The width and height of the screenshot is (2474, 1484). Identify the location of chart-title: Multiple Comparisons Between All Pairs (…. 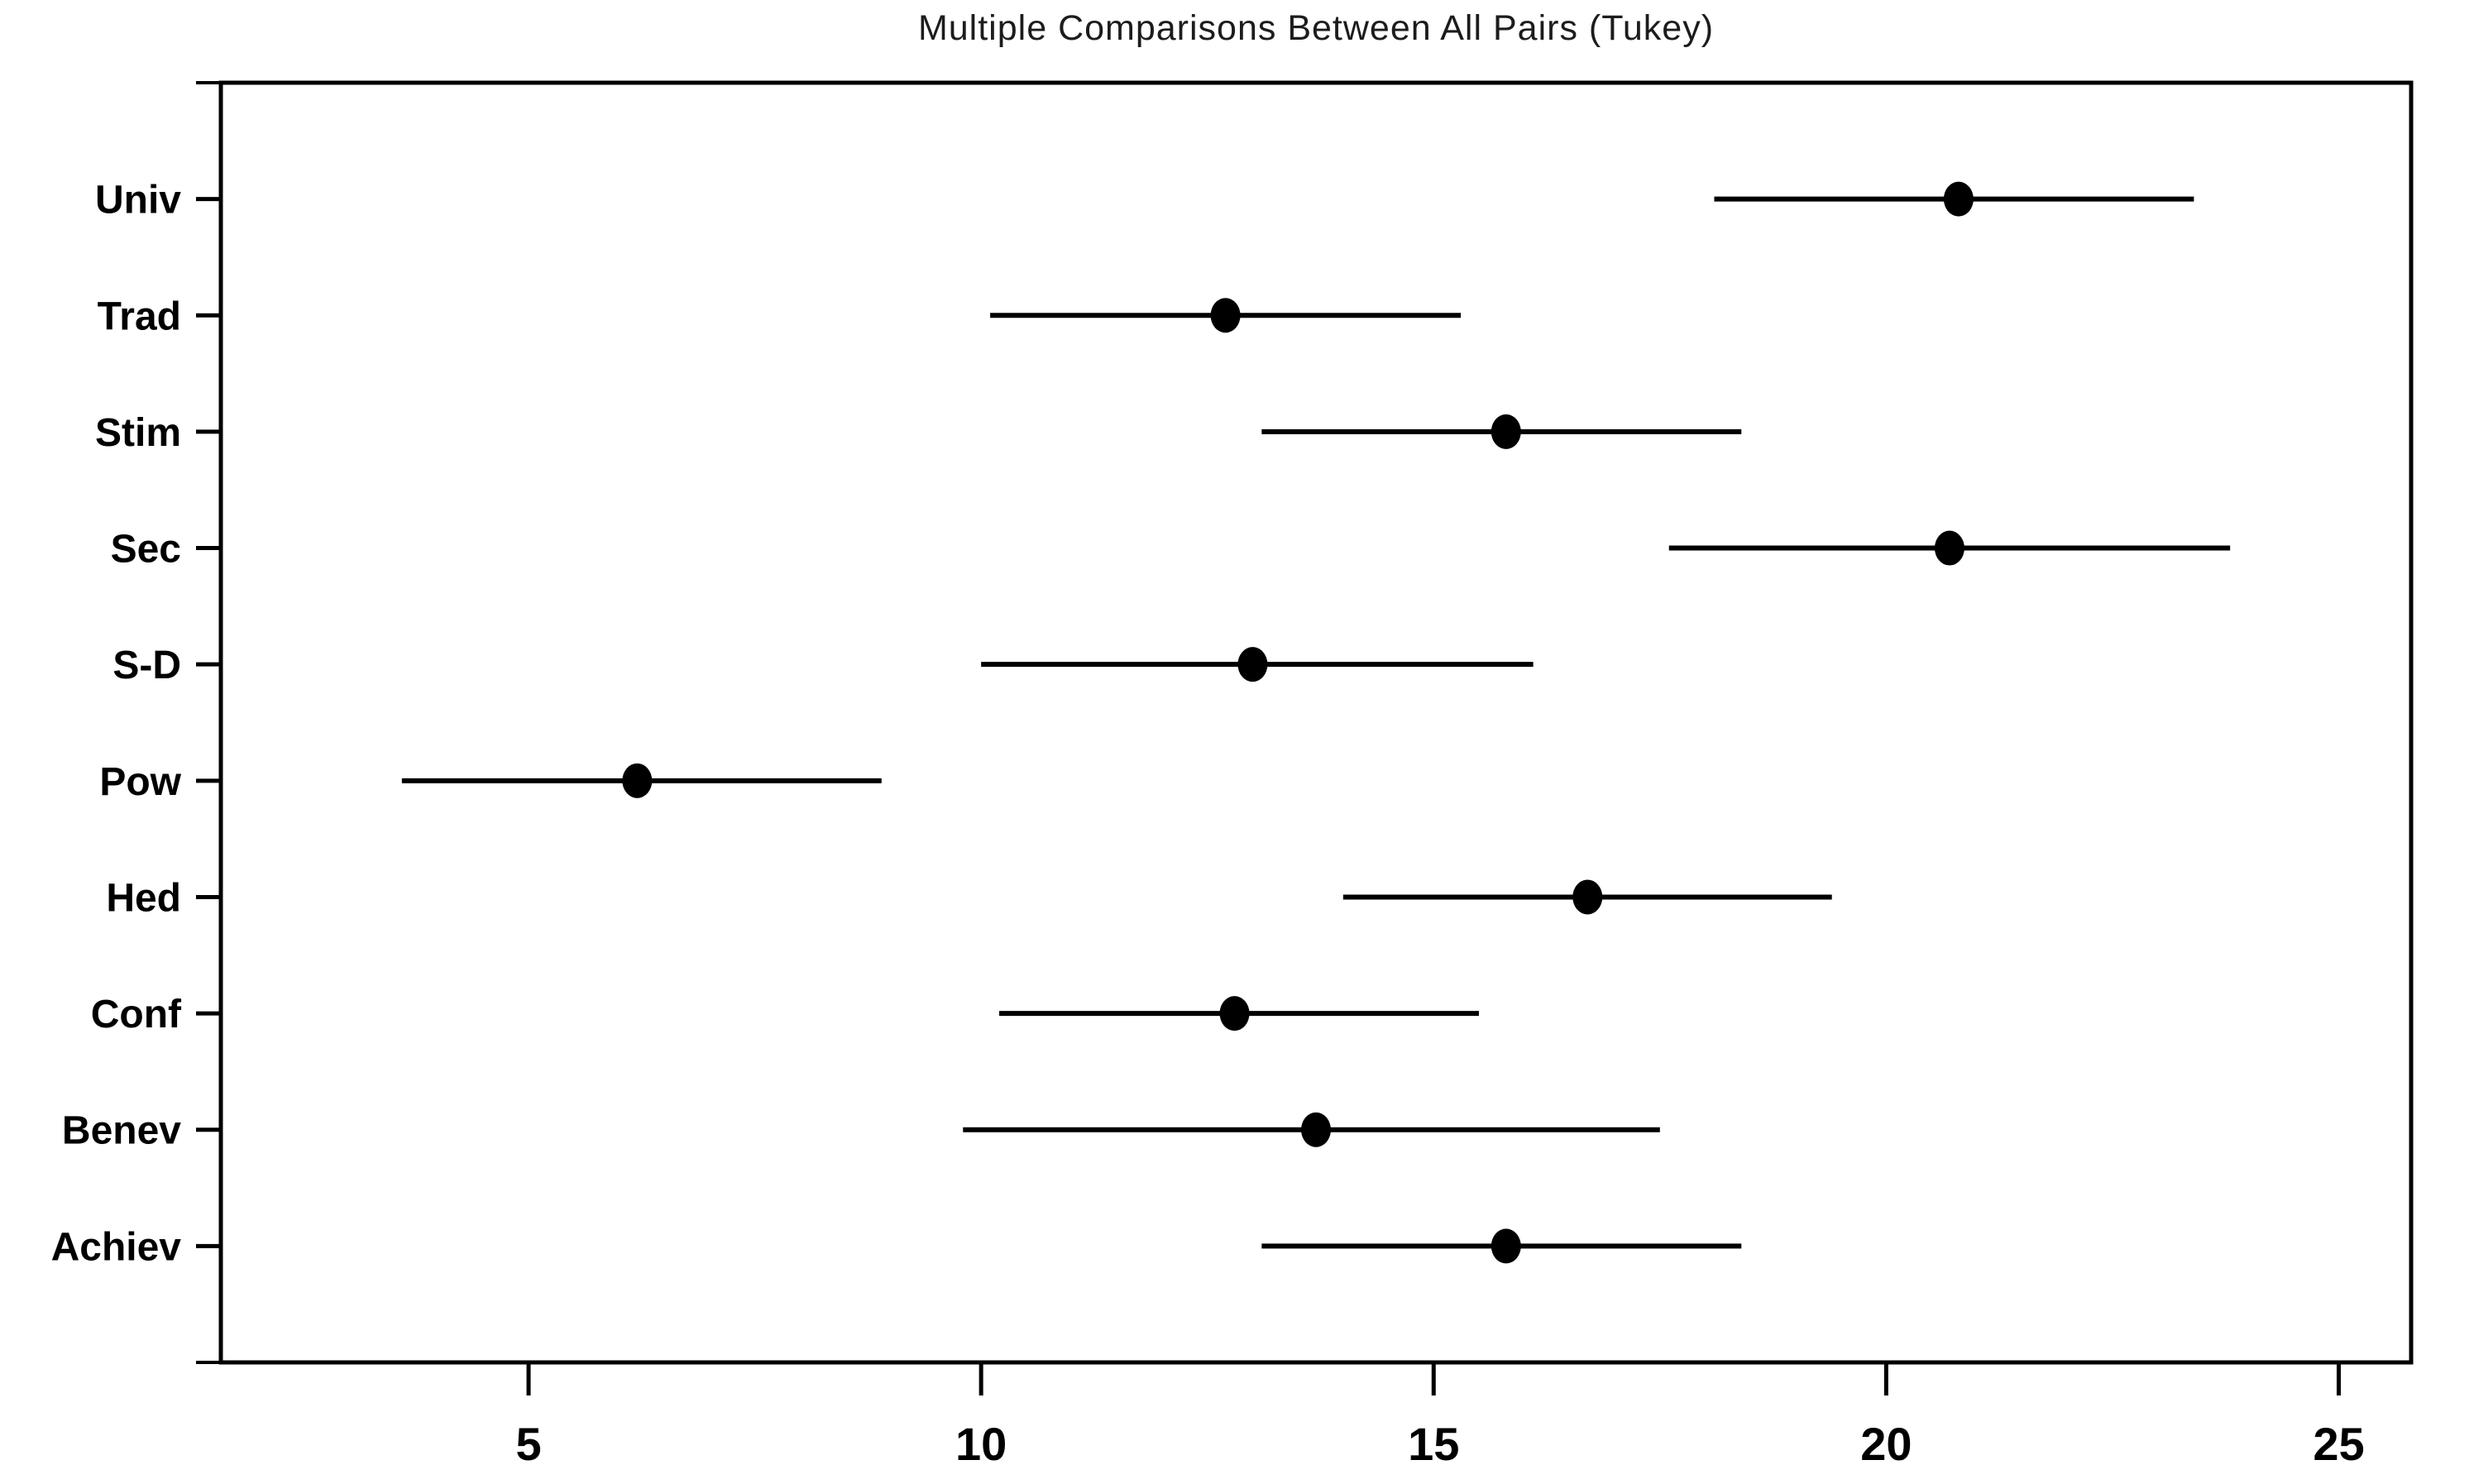
(1316, 28).